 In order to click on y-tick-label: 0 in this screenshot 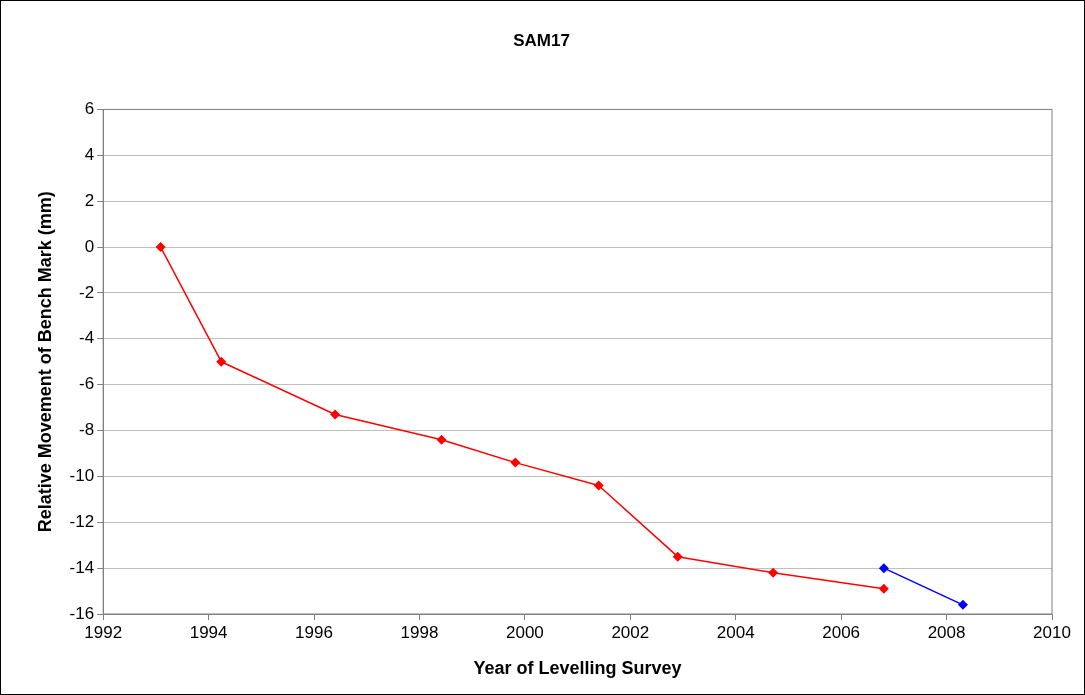, I will do `click(89, 246)`.